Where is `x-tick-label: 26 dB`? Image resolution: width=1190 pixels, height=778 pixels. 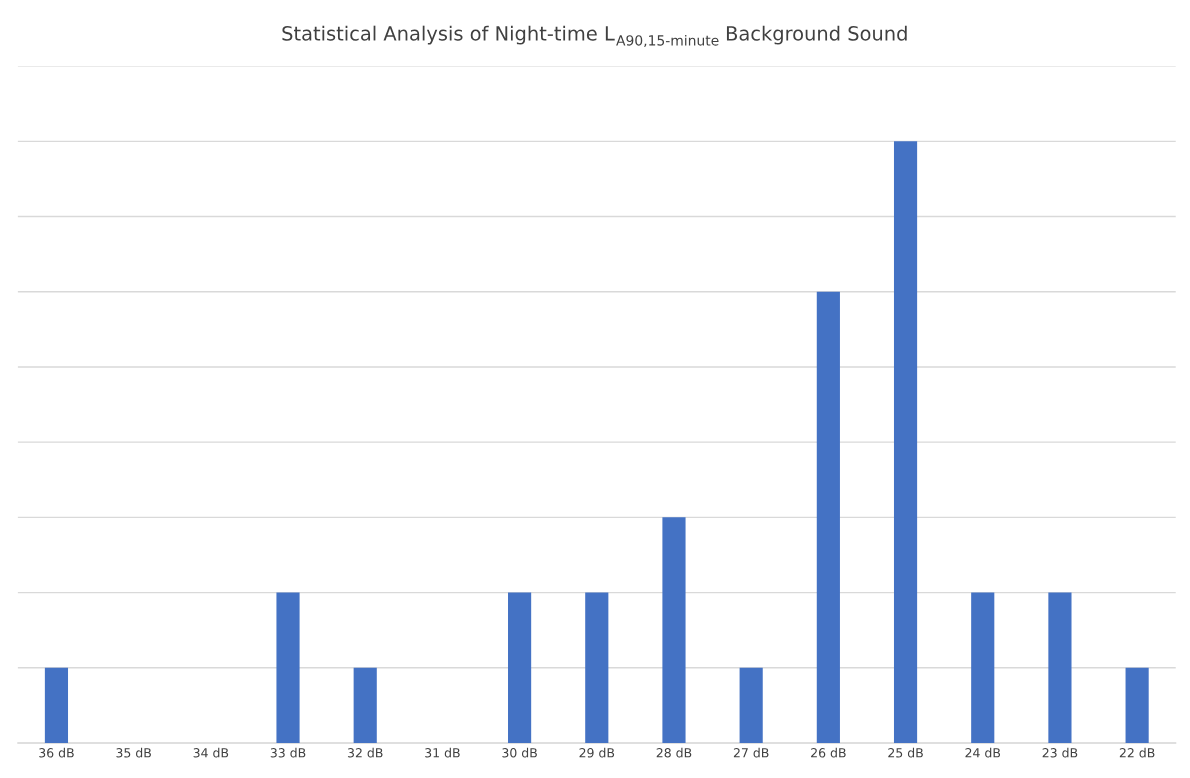 x-tick-label: 26 dB is located at coordinates (828, 752).